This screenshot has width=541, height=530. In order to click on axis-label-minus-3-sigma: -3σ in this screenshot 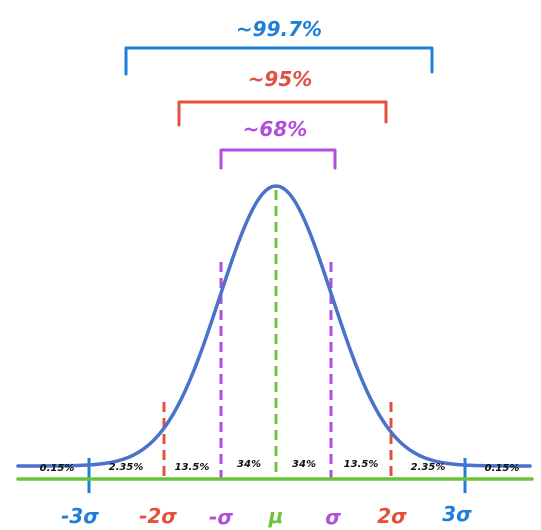, I will do `click(80, 516)`.